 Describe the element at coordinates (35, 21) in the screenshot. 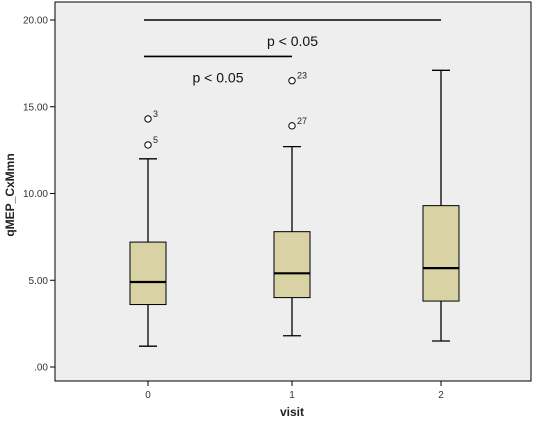

I see `y-tick-label: 20.00` at that location.